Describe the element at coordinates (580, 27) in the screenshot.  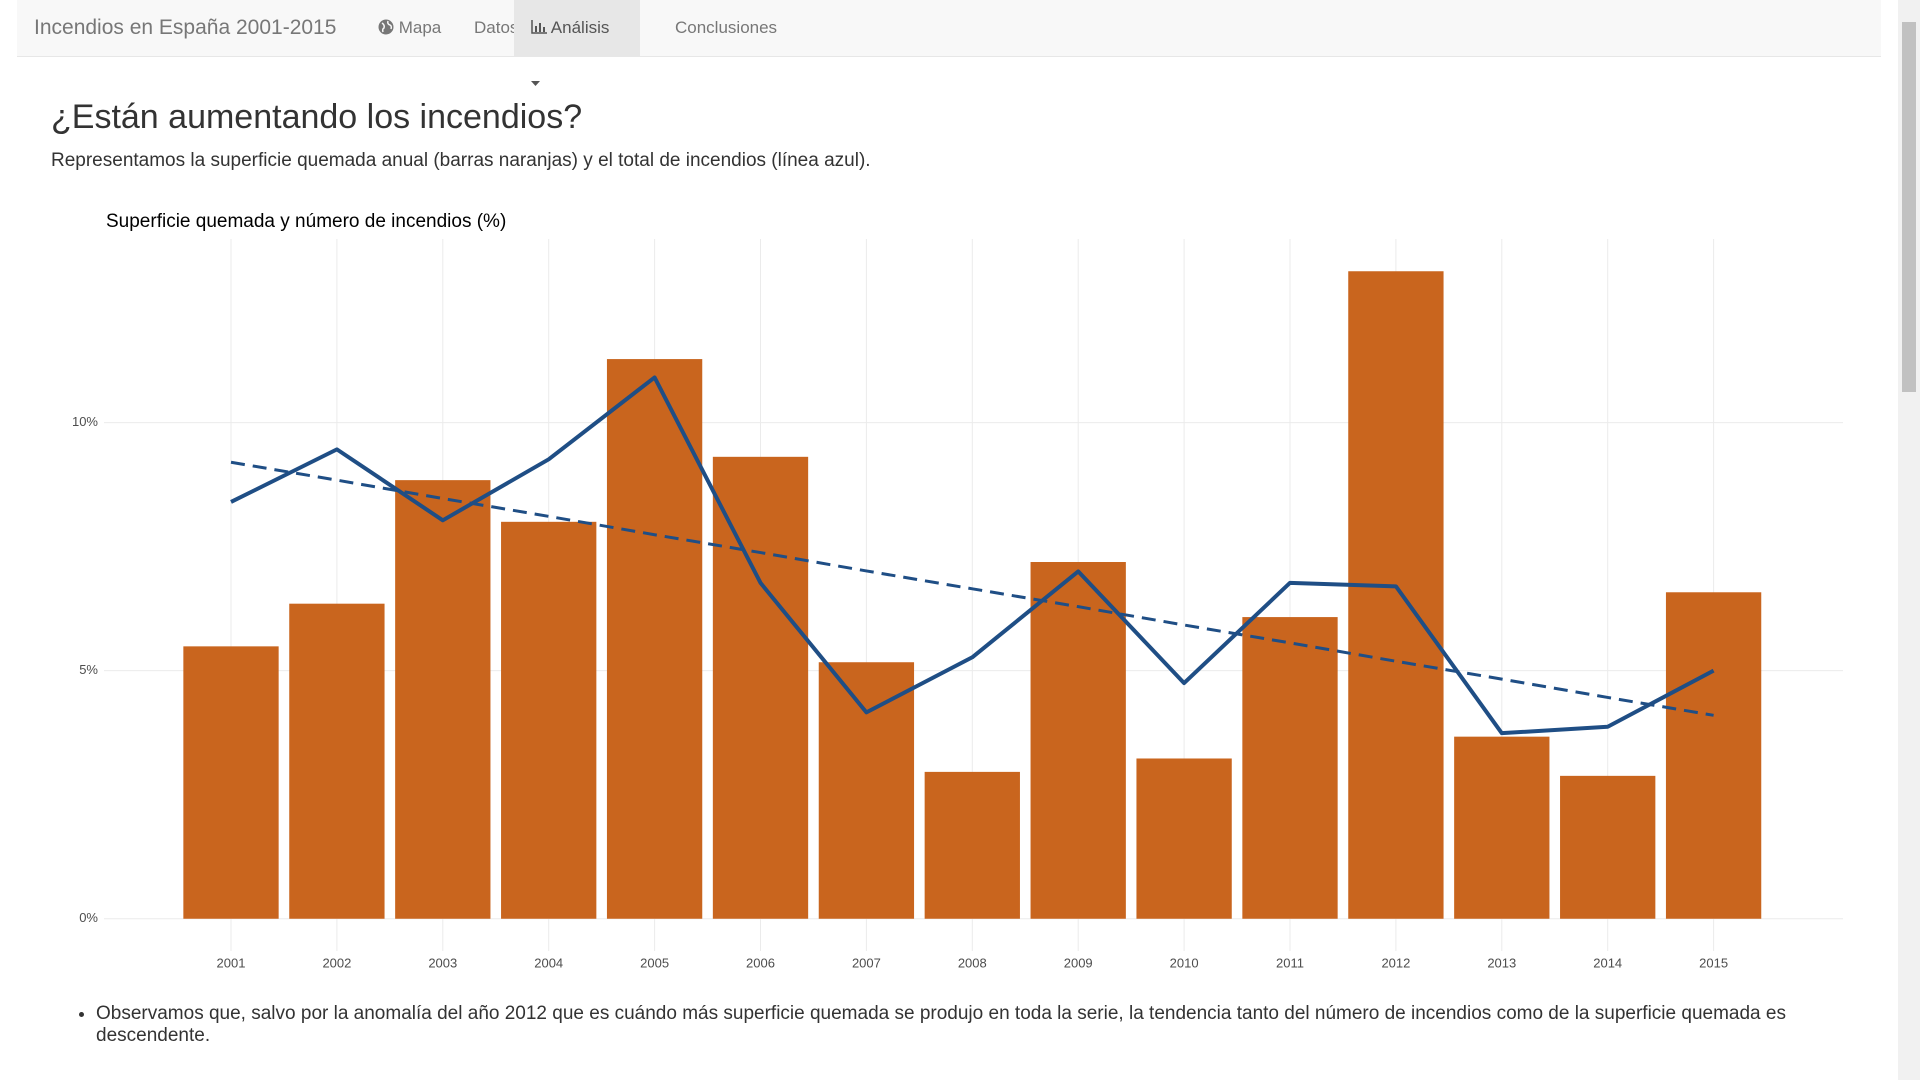
I see `nav-label: Análisis` at that location.